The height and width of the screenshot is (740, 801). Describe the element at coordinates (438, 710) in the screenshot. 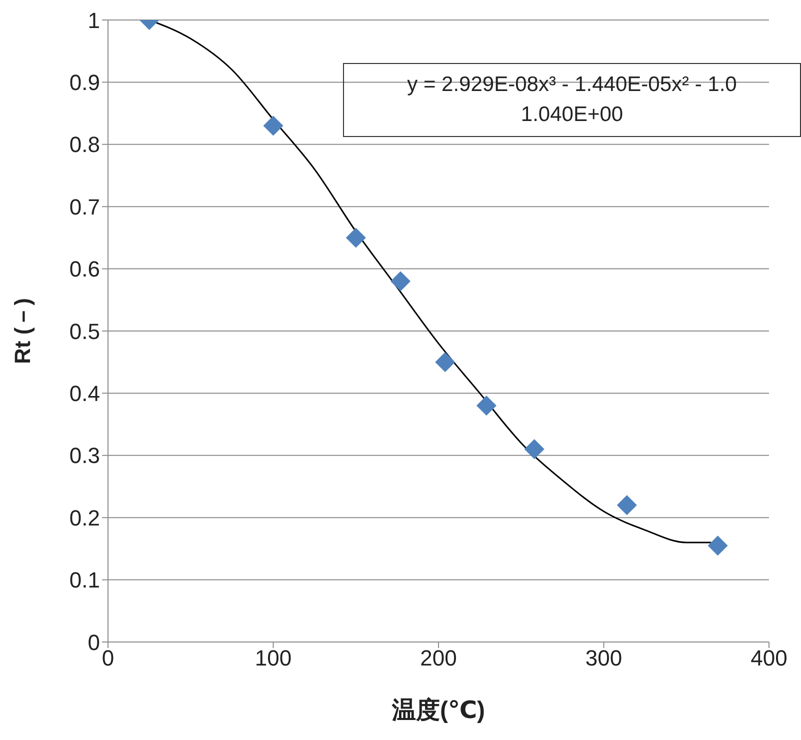

I see `x-axis-title: 温度(℃)` at that location.